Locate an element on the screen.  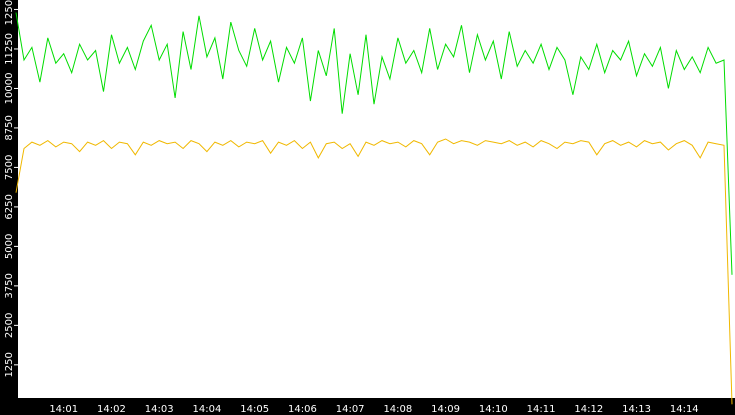
x-tick-label: 14:01 is located at coordinates (63, 409).